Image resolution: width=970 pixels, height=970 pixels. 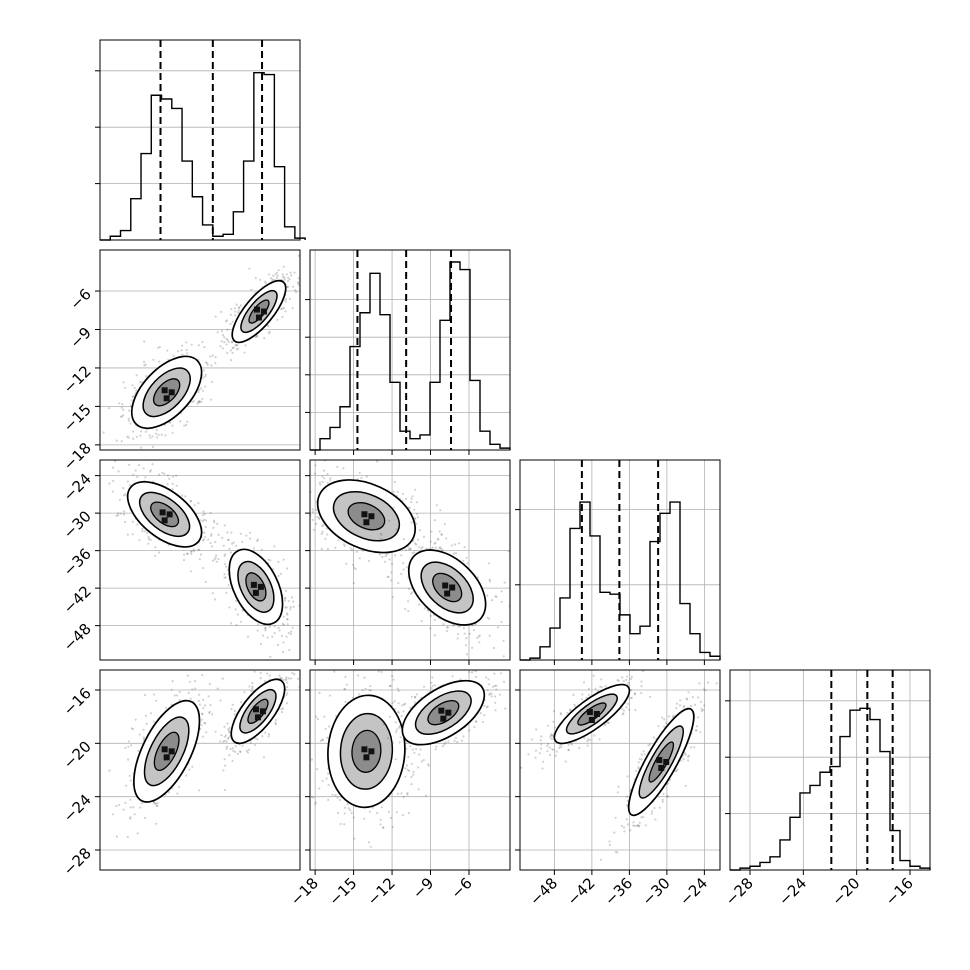 What do you see at coordinates (620, 770) in the screenshot?
I see `pair-content` at bounding box center [620, 770].